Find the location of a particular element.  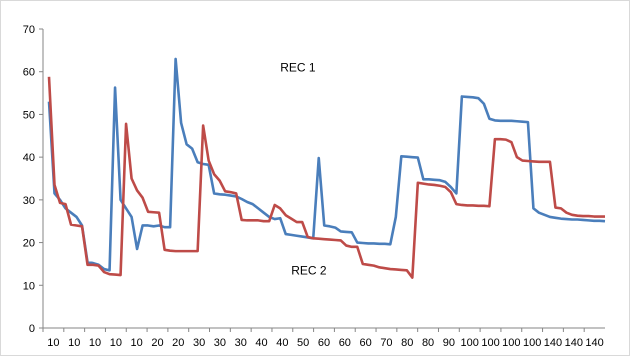

y-tick-label: 70 is located at coordinates (29, 30).